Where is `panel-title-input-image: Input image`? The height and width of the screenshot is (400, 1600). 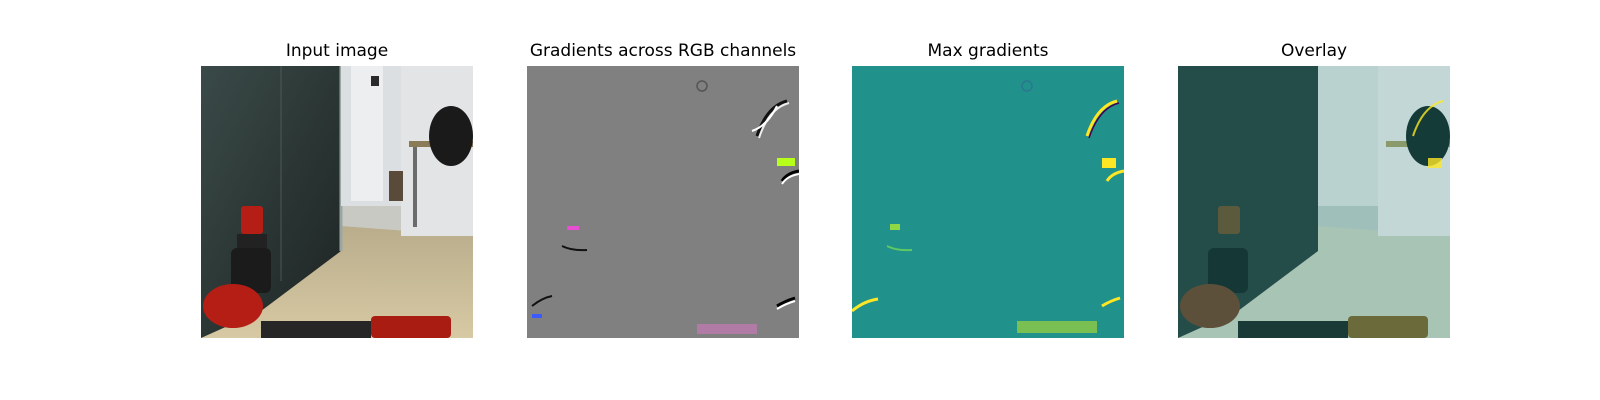 panel-title-input-image: Input image is located at coordinates (337, 51).